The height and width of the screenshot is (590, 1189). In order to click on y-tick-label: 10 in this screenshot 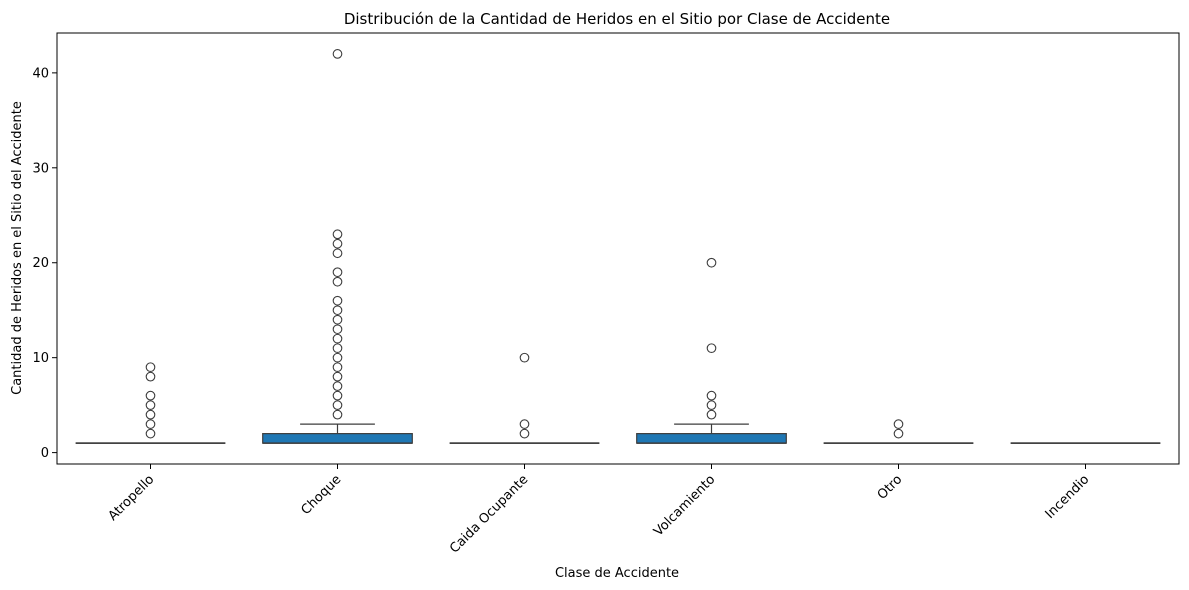, I will do `click(40, 358)`.